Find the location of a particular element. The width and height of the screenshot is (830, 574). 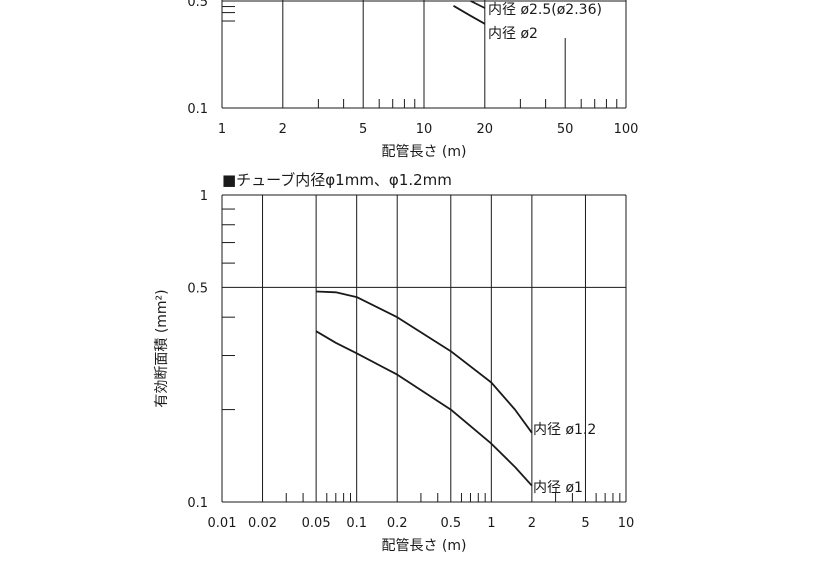

chart2-x-tick-label: 0.5 is located at coordinates (450, 523).